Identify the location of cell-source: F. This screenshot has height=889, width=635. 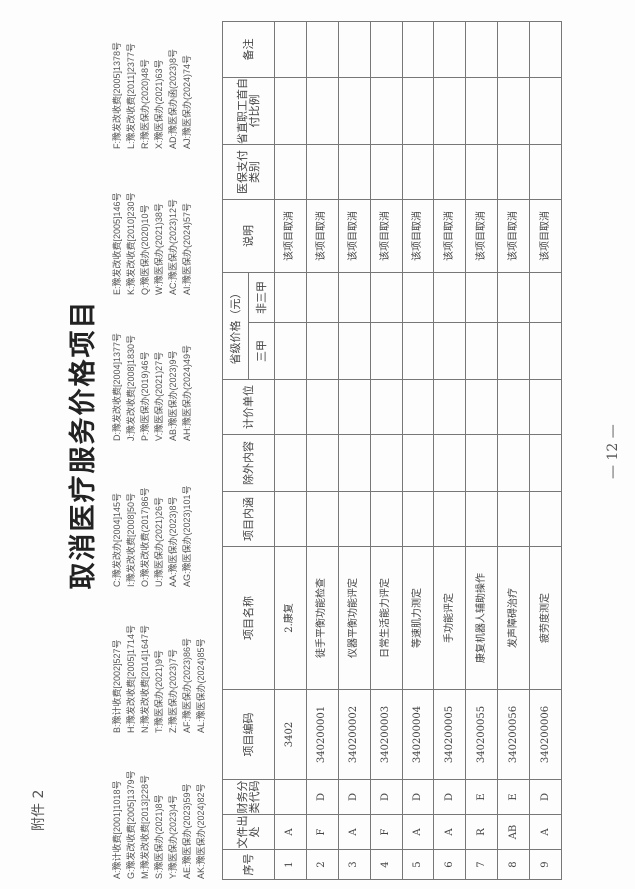
(386, 832).